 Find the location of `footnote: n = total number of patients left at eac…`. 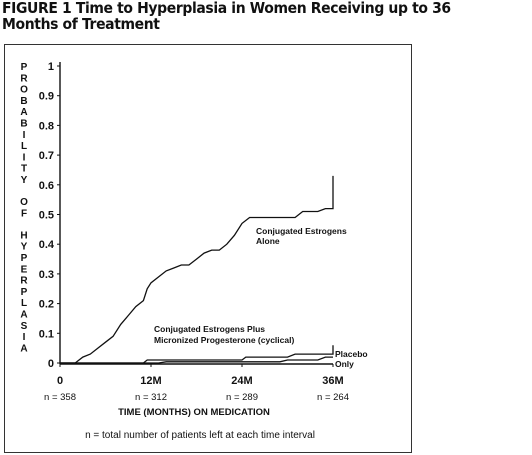

footnote: n = total number of patients left at eac… is located at coordinates (200, 435).